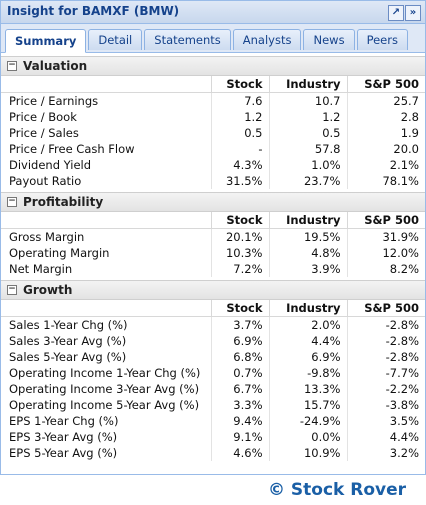 This screenshot has width=426, height=505. I want to click on table-row: EPS 3-Year Avg (%) 9.1% 0.0% 4.4%, so click(213, 437).